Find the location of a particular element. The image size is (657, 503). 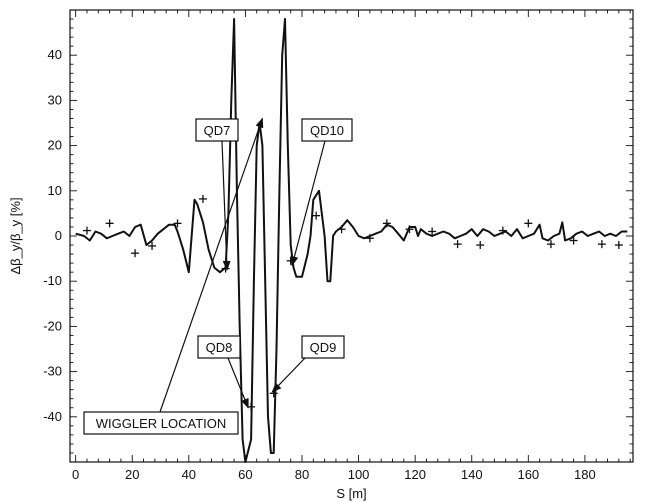

label-qd8-arrow is located at coordinates (238, 383).